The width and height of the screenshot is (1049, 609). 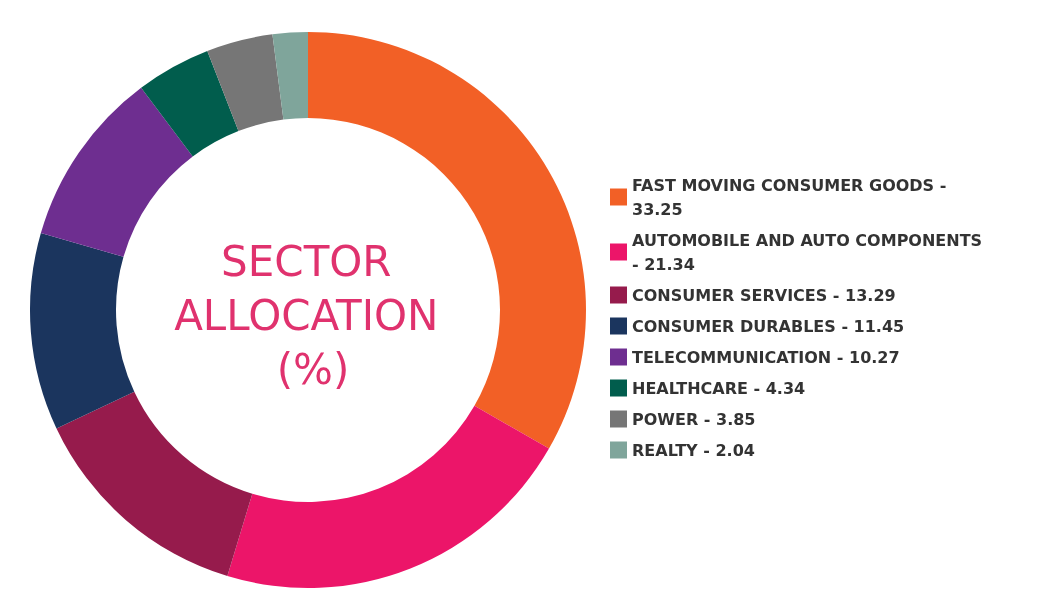 What do you see at coordinates (719, 388) in the screenshot?
I see `legend-label: HEALTHCARE - 4.34` at bounding box center [719, 388].